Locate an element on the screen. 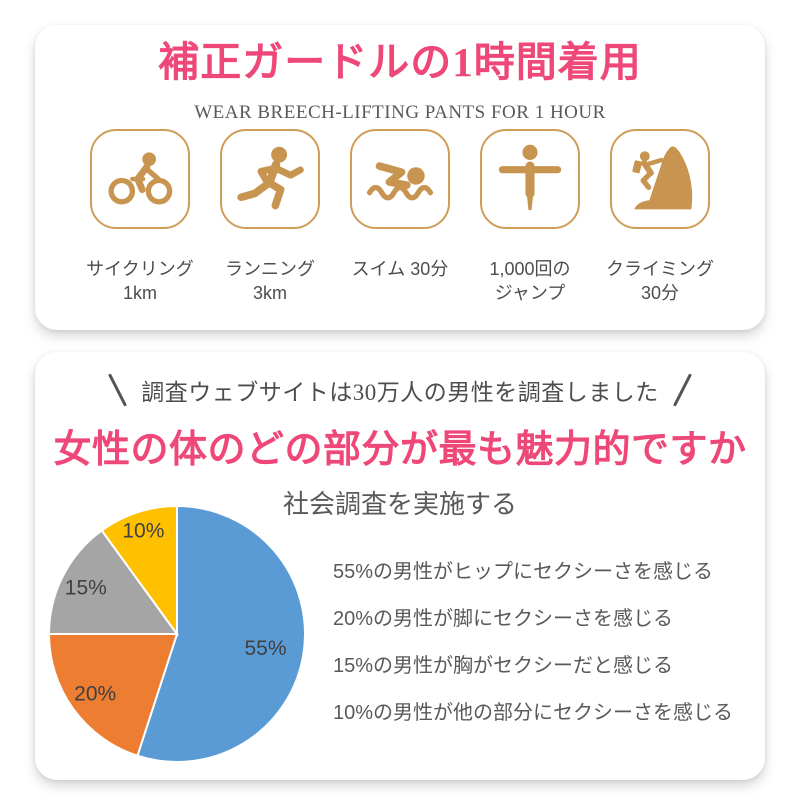 The width and height of the screenshot is (800, 800). swimming-icon is located at coordinates (400, 179).